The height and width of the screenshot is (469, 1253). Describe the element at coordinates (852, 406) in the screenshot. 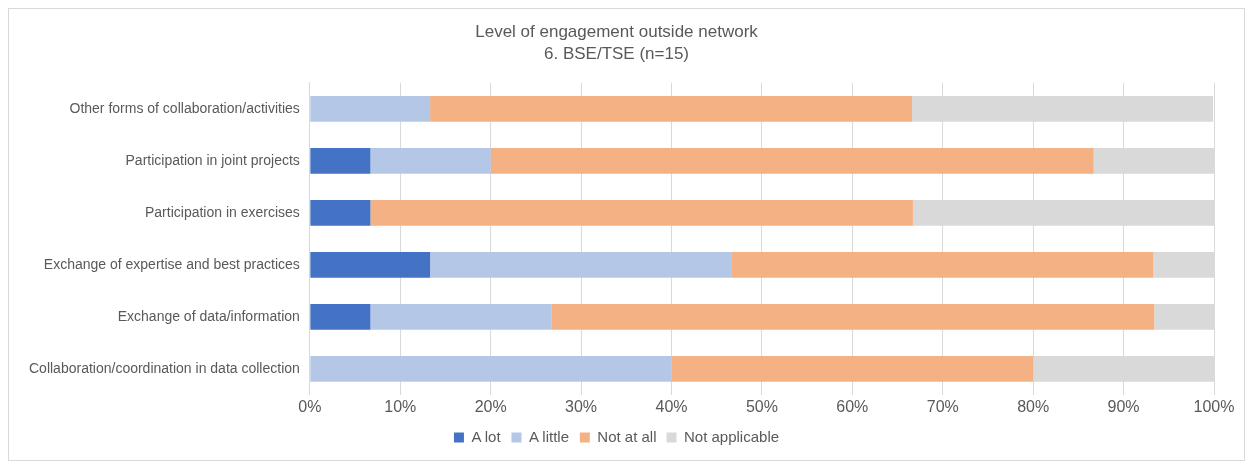

I see `x-tick-label: 60%` at that location.